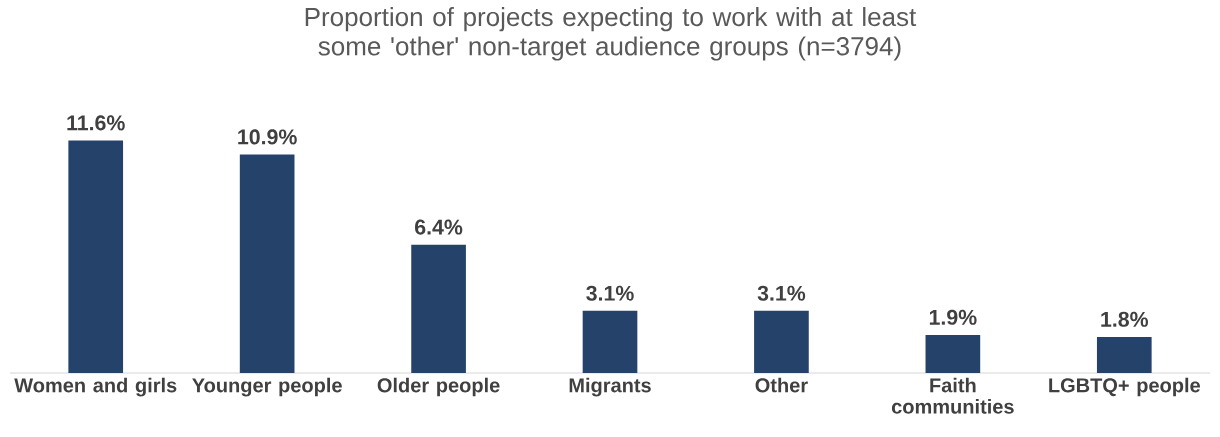 The image size is (1220, 437). What do you see at coordinates (438, 387) in the screenshot?
I see `x-tick-label: Older people` at bounding box center [438, 387].